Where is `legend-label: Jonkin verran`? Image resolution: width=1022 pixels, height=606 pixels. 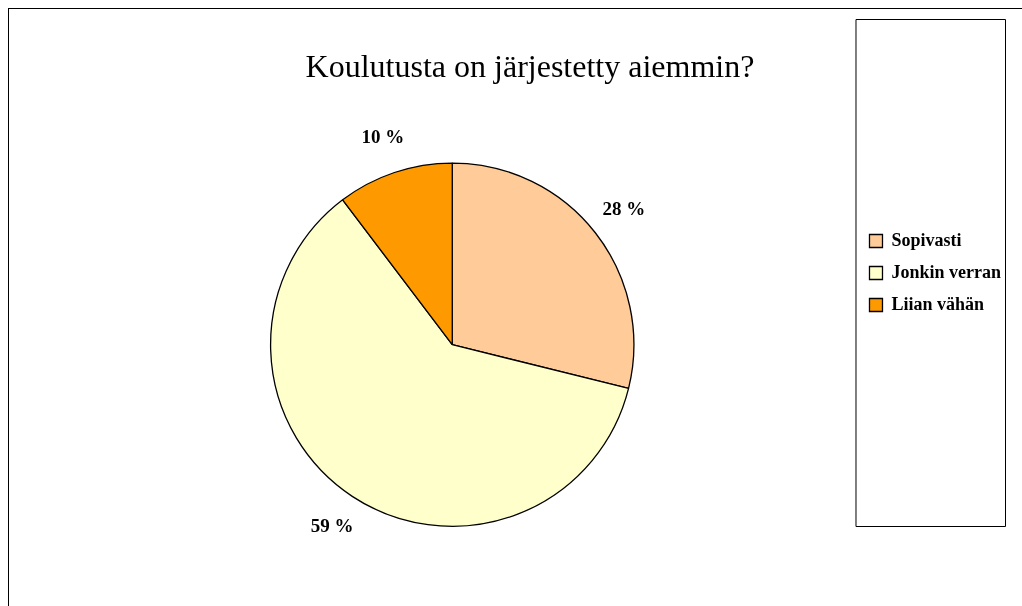
legend-label: Jonkin verran is located at coordinates (946, 271).